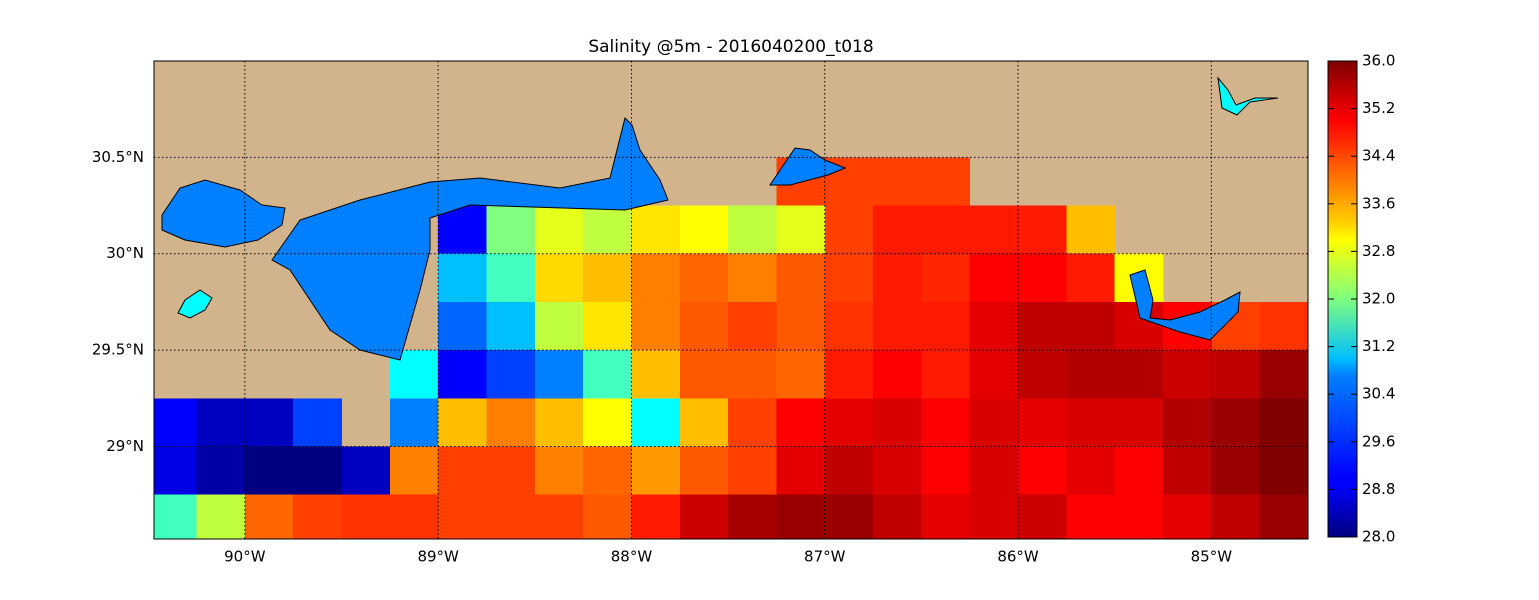 Image resolution: width=1539 pixels, height=600 pixels. Describe the element at coordinates (125, 446) in the screenshot. I see `y-tick-label: 29°N` at that location.